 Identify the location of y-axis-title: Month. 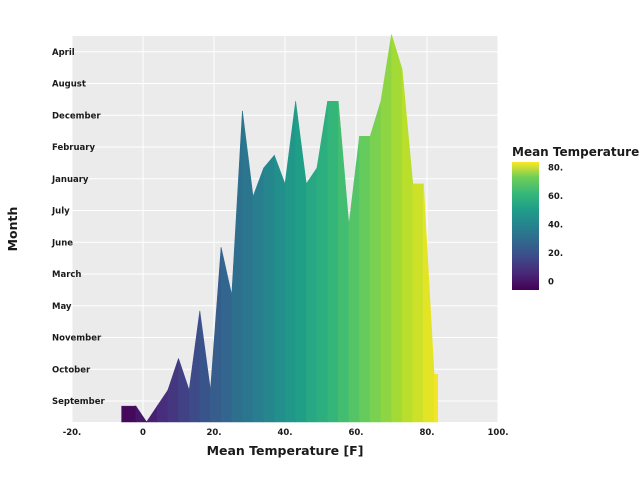
(12, 229).